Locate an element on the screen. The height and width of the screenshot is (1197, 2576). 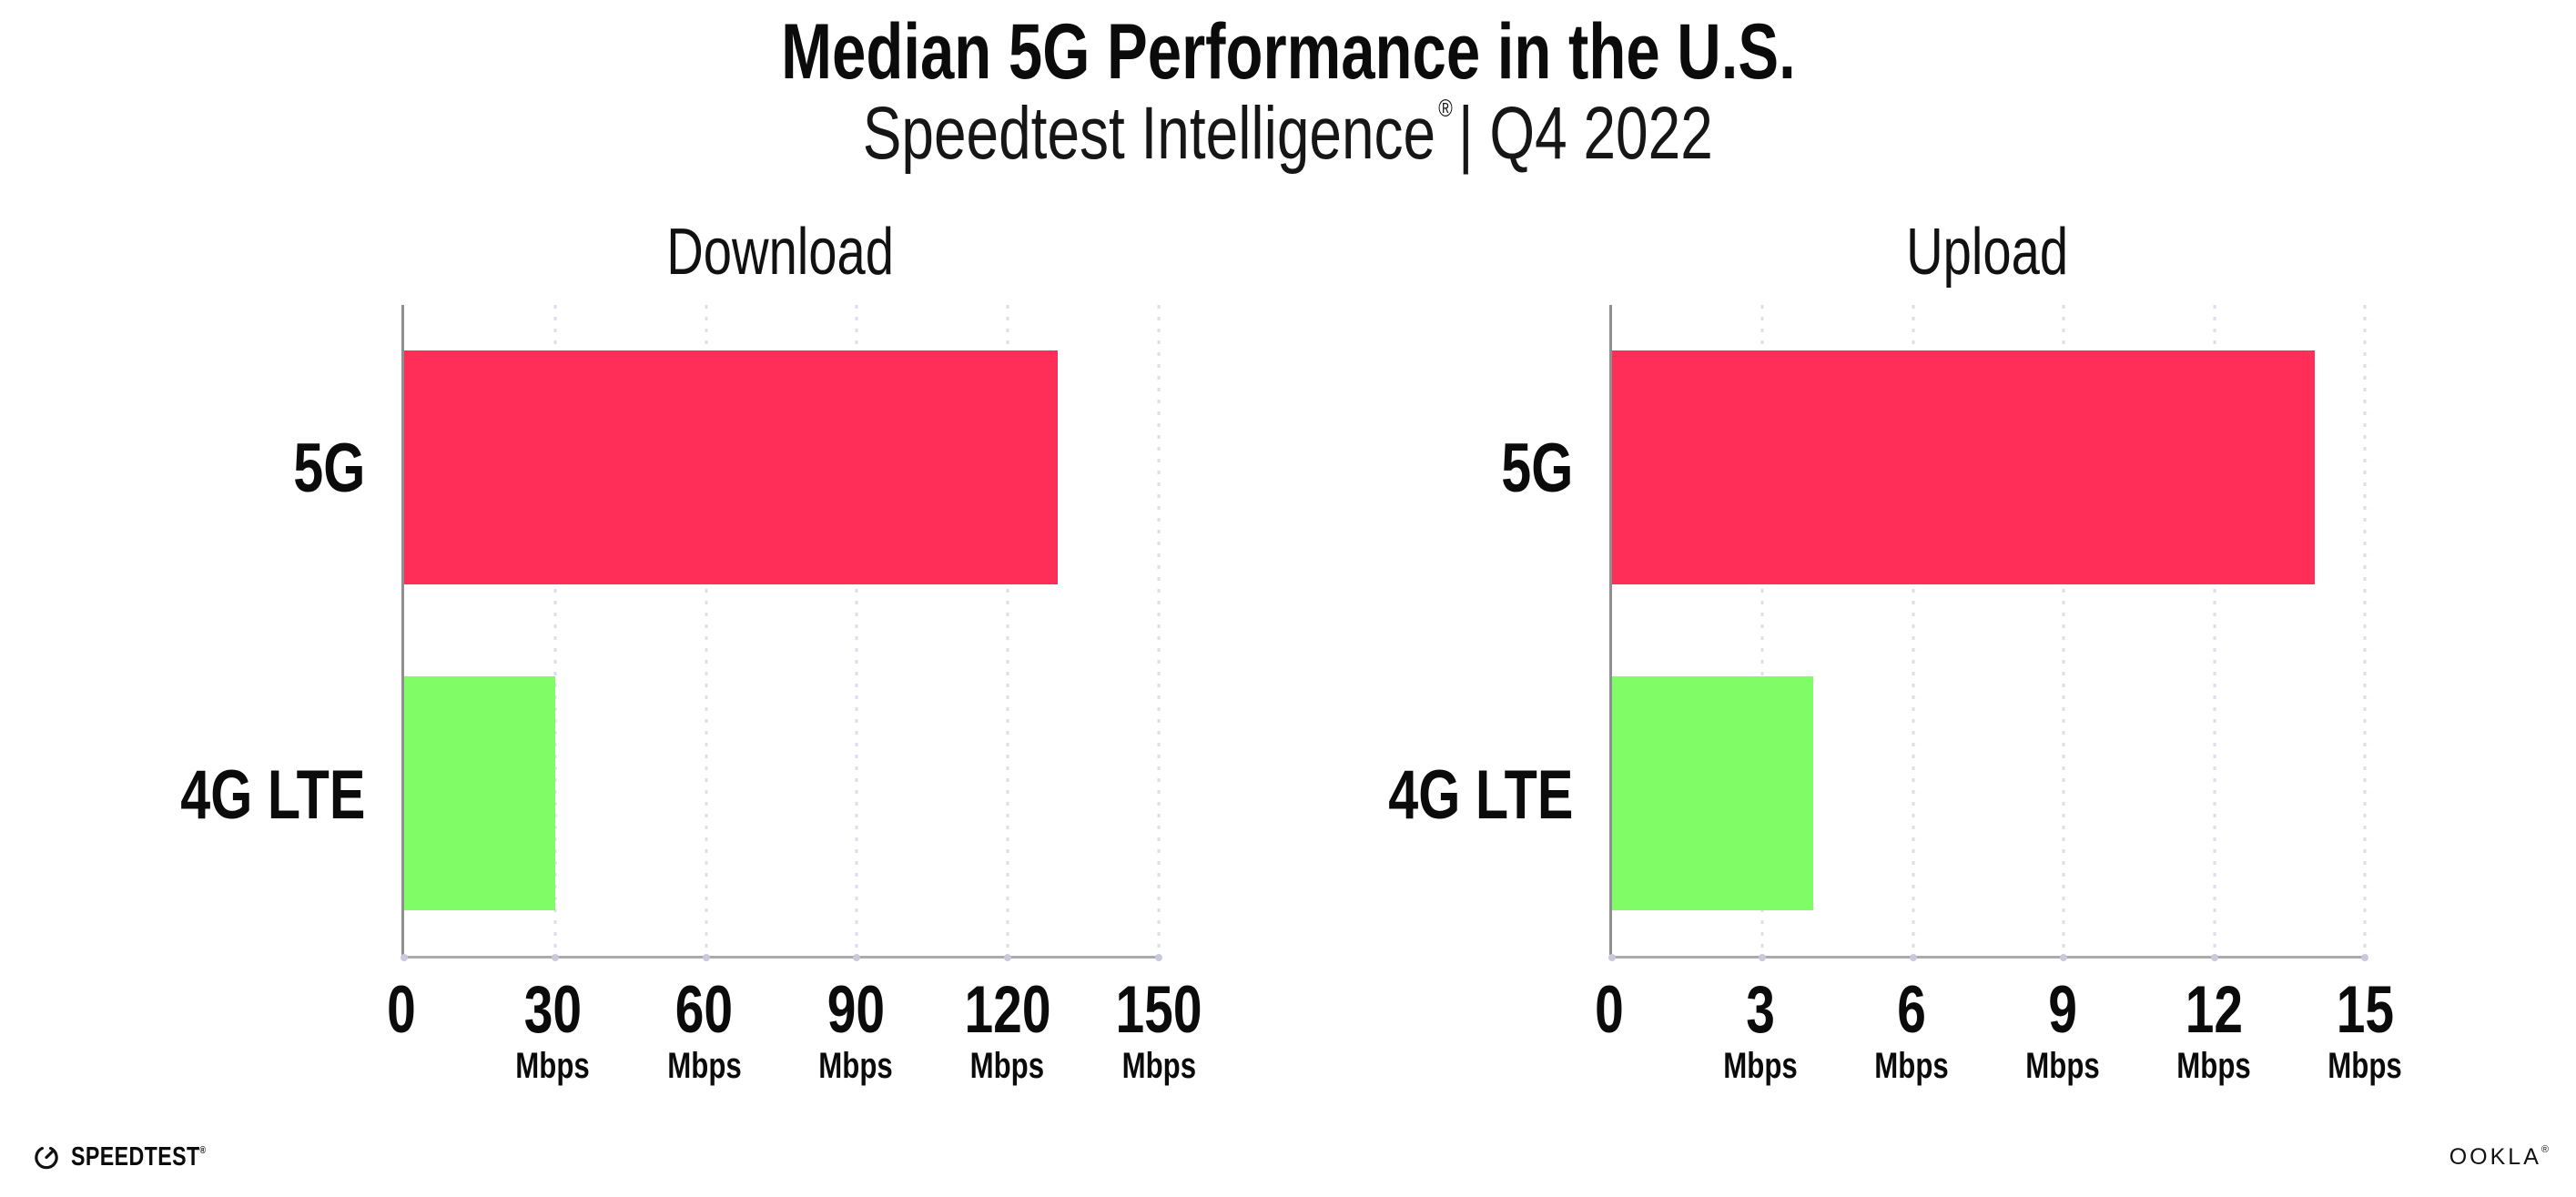
x-tick-label: 90 Mbps is located at coordinates (855, 1030).